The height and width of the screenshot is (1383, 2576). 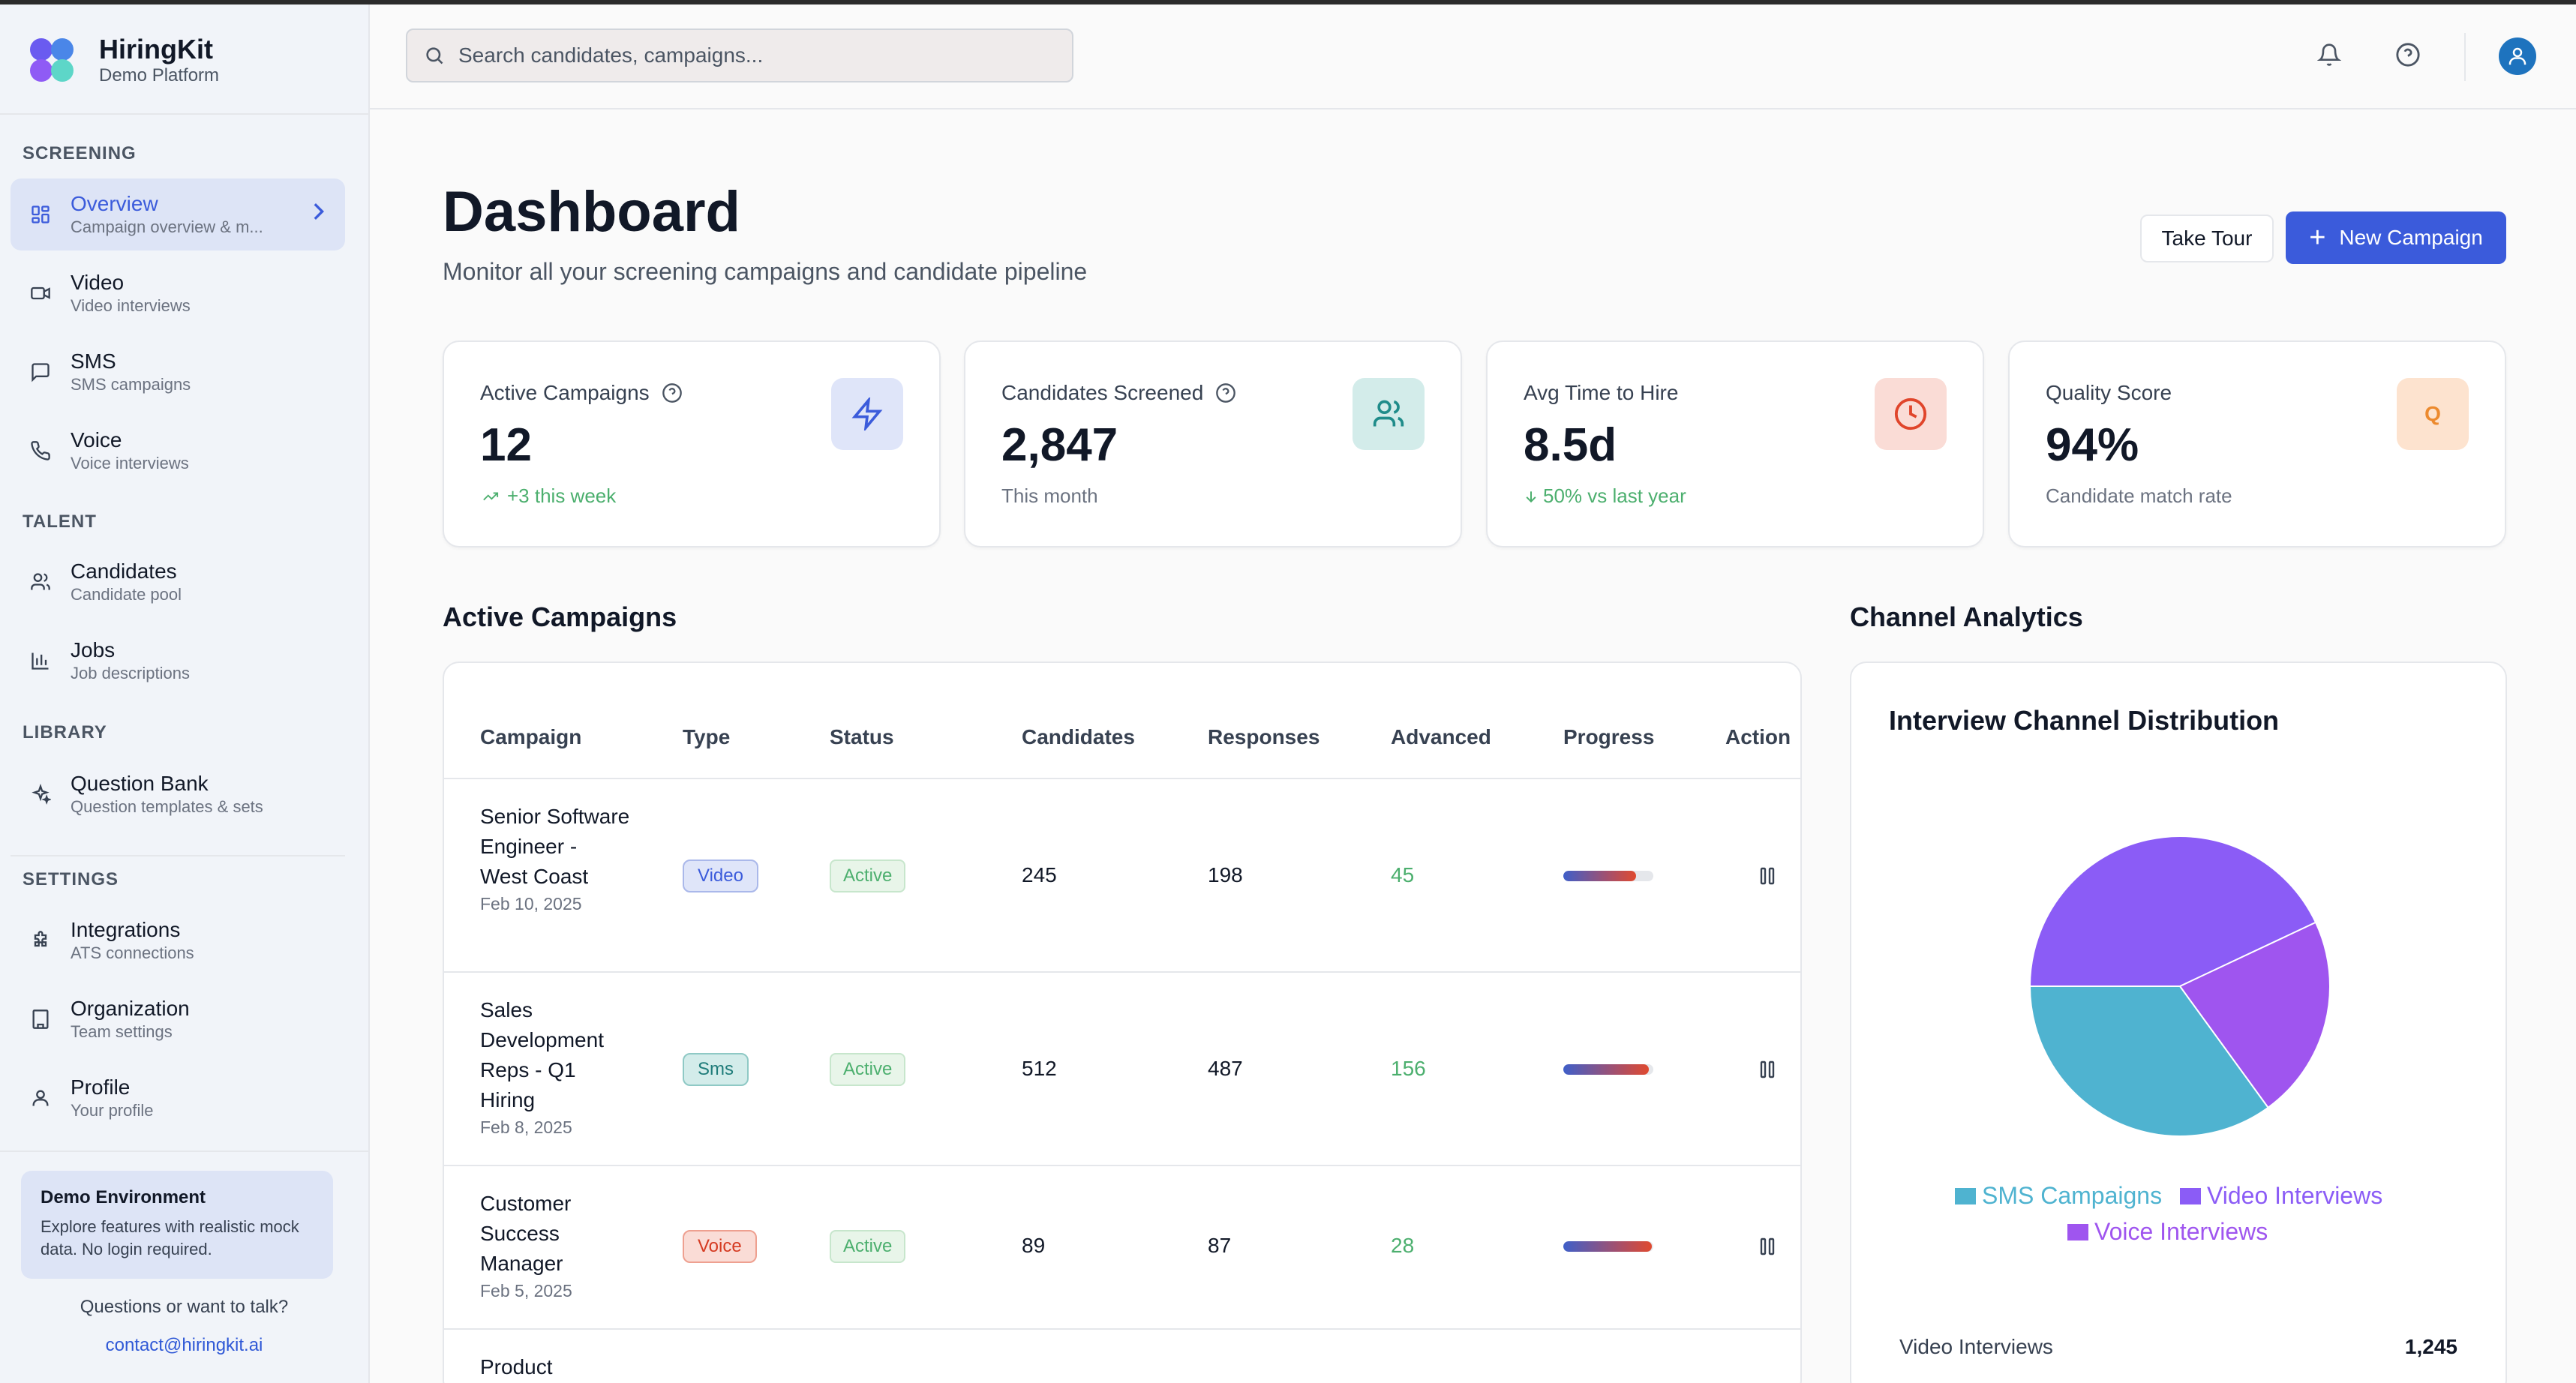 I want to click on new-campaign-button: + New Campaign, so click(x=2396, y=238).